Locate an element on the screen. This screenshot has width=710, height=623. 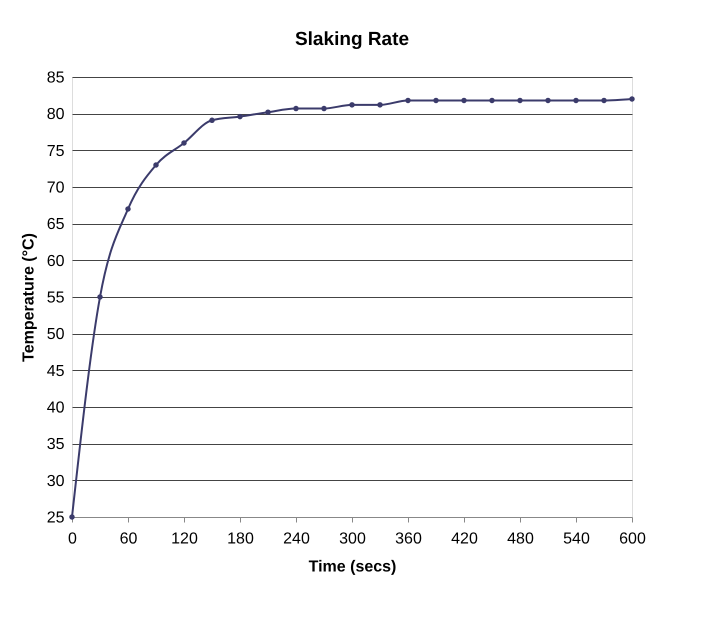
y-tick-label: 40 is located at coordinates (55, 408).